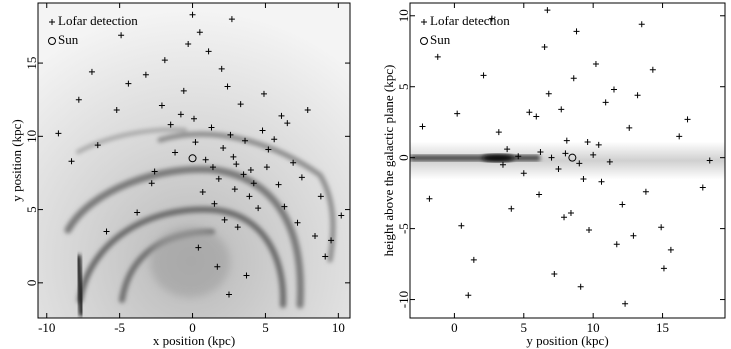 This screenshot has width=731, height=349. Describe the element at coordinates (98, 20) in the screenshot. I see `legend-label: Lofar detection` at that location.